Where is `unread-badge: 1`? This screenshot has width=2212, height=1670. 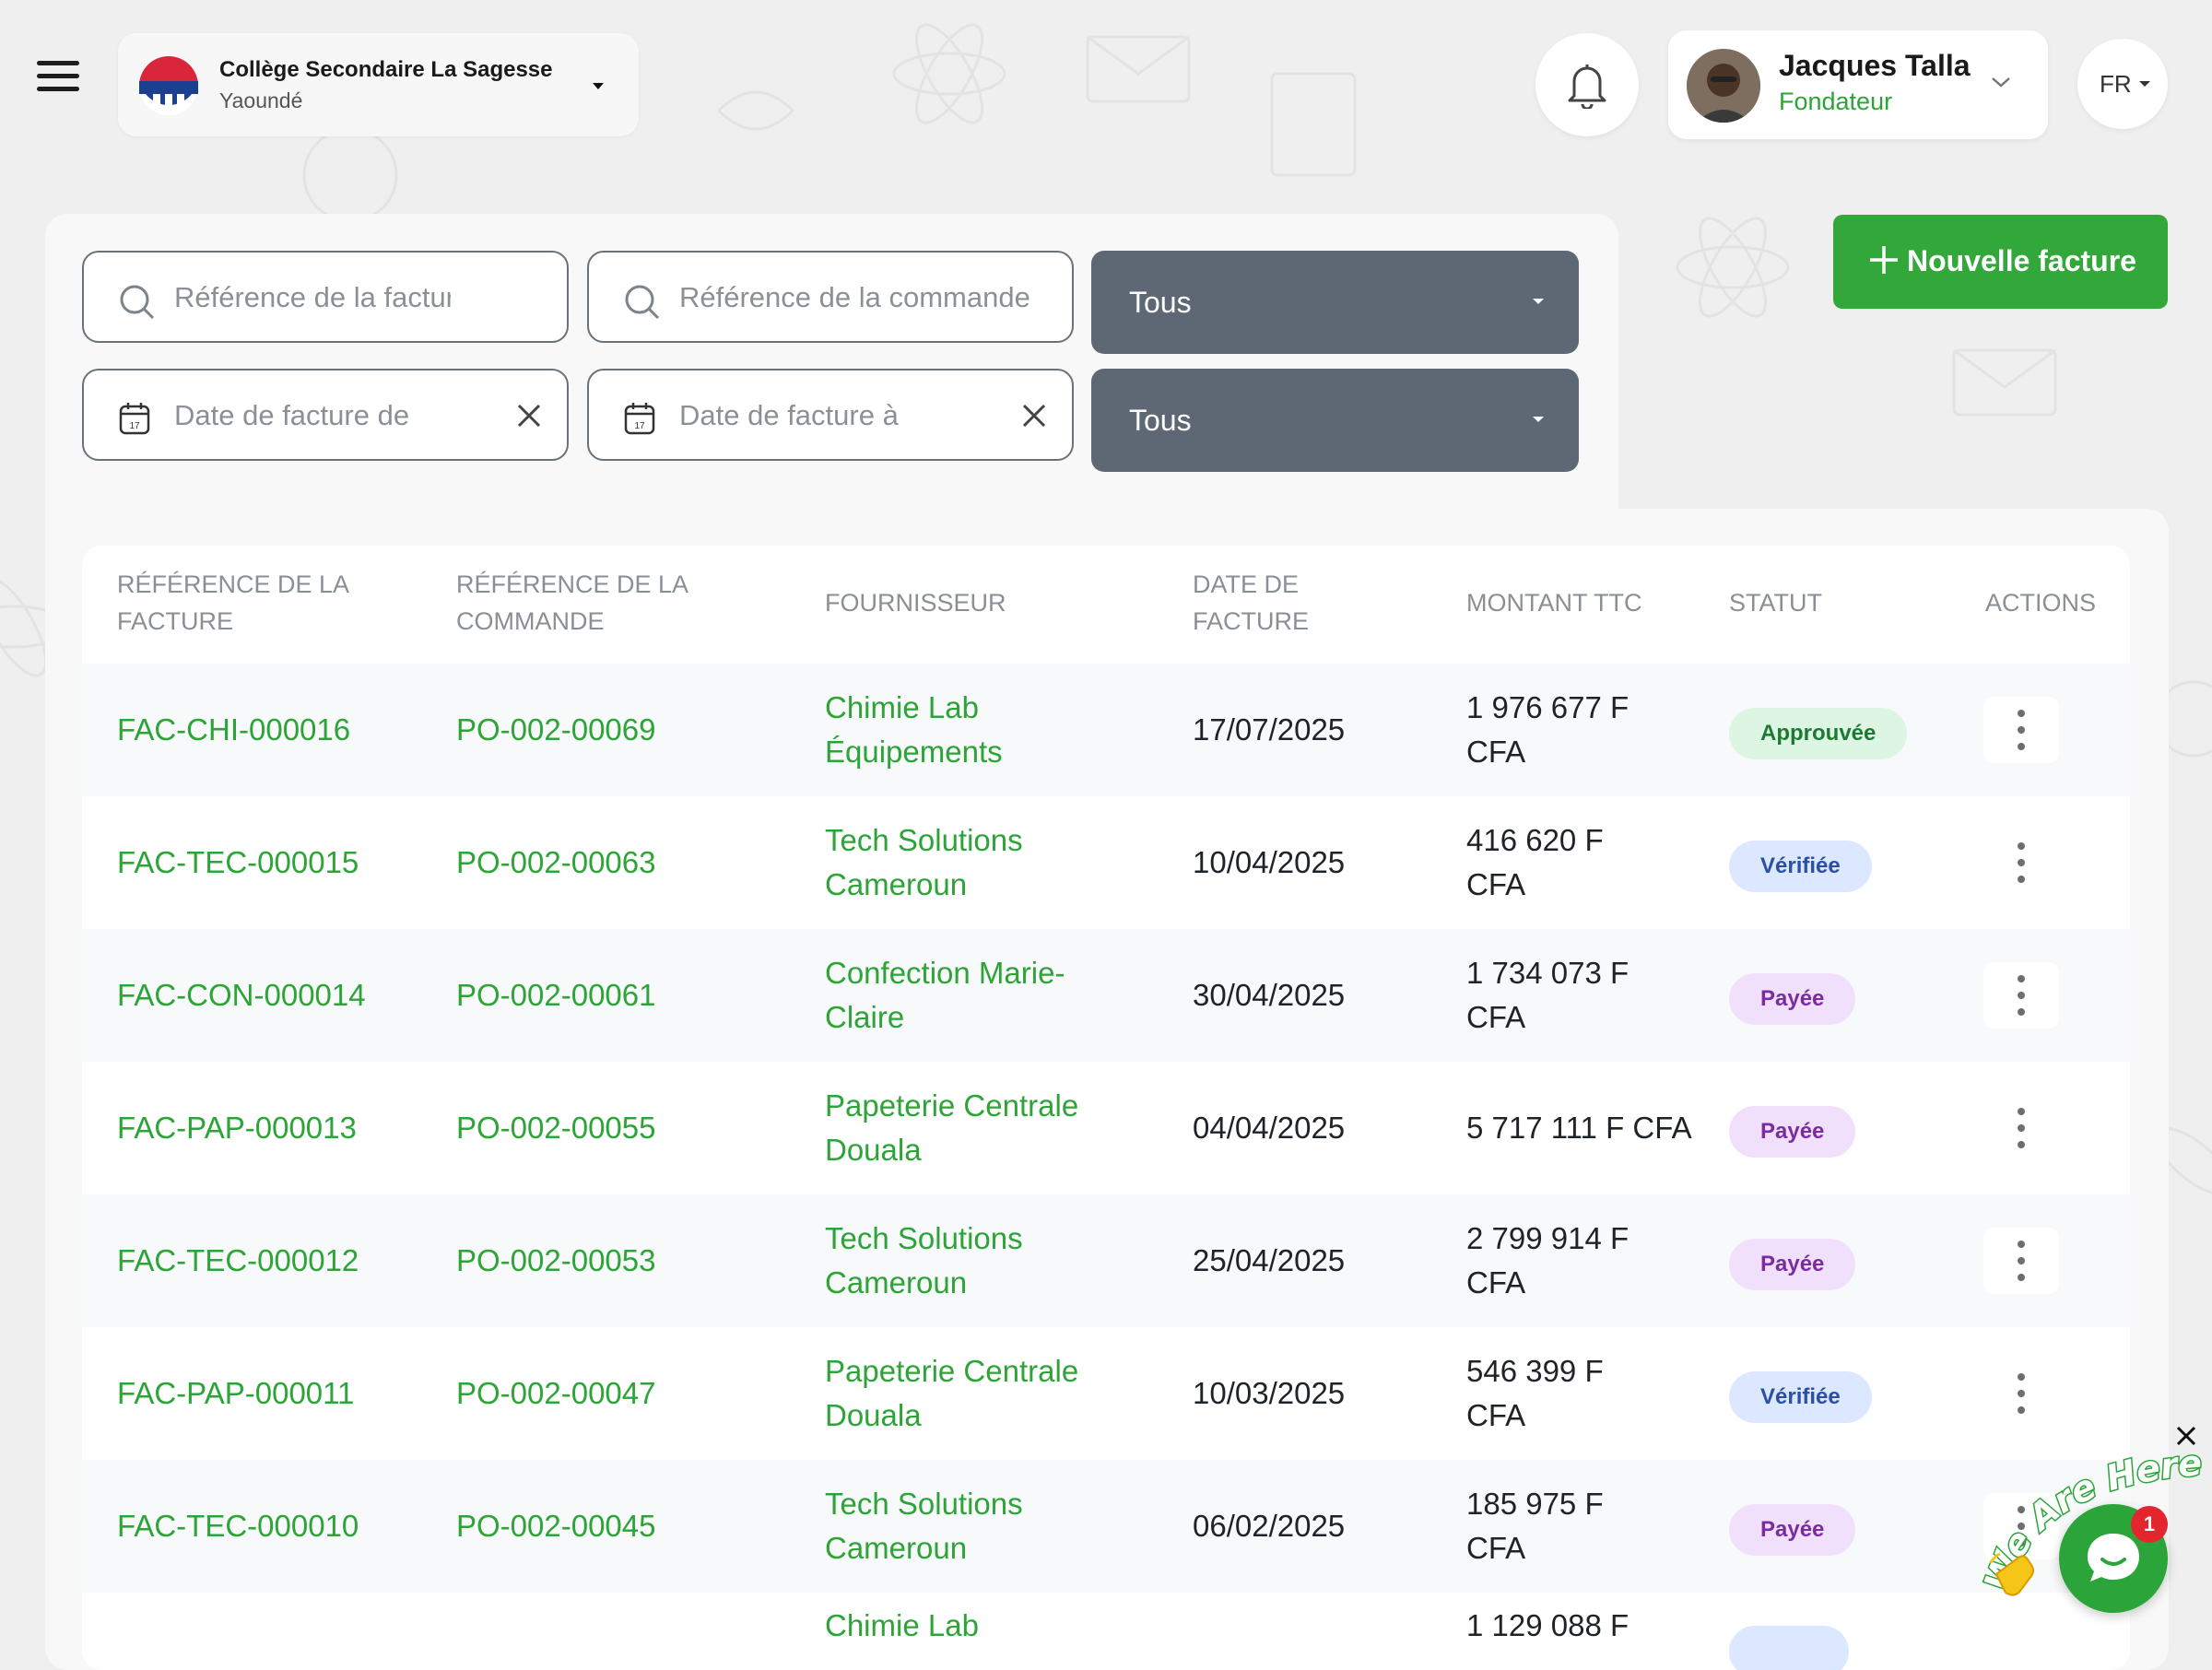
unread-badge: 1 is located at coordinates (2149, 1525).